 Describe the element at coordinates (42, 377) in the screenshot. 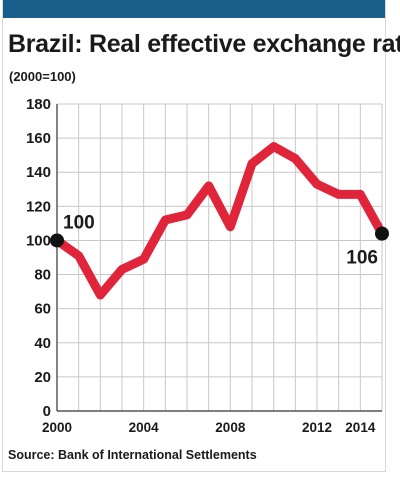

I see `y-tick-label: 20` at that location.